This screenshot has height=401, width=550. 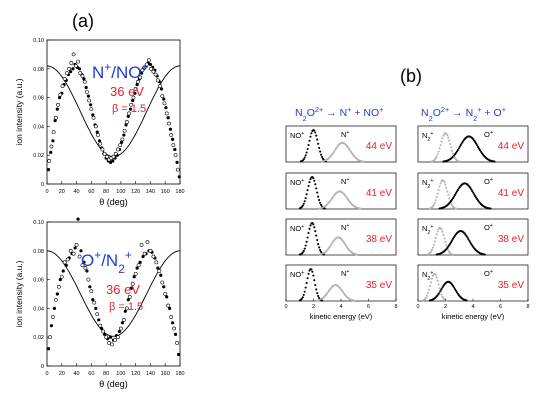 What do you see at coordinates (127, 91) in the screenshot?
I see `energy-label: 36 eV` at bounding box center [127, 91].